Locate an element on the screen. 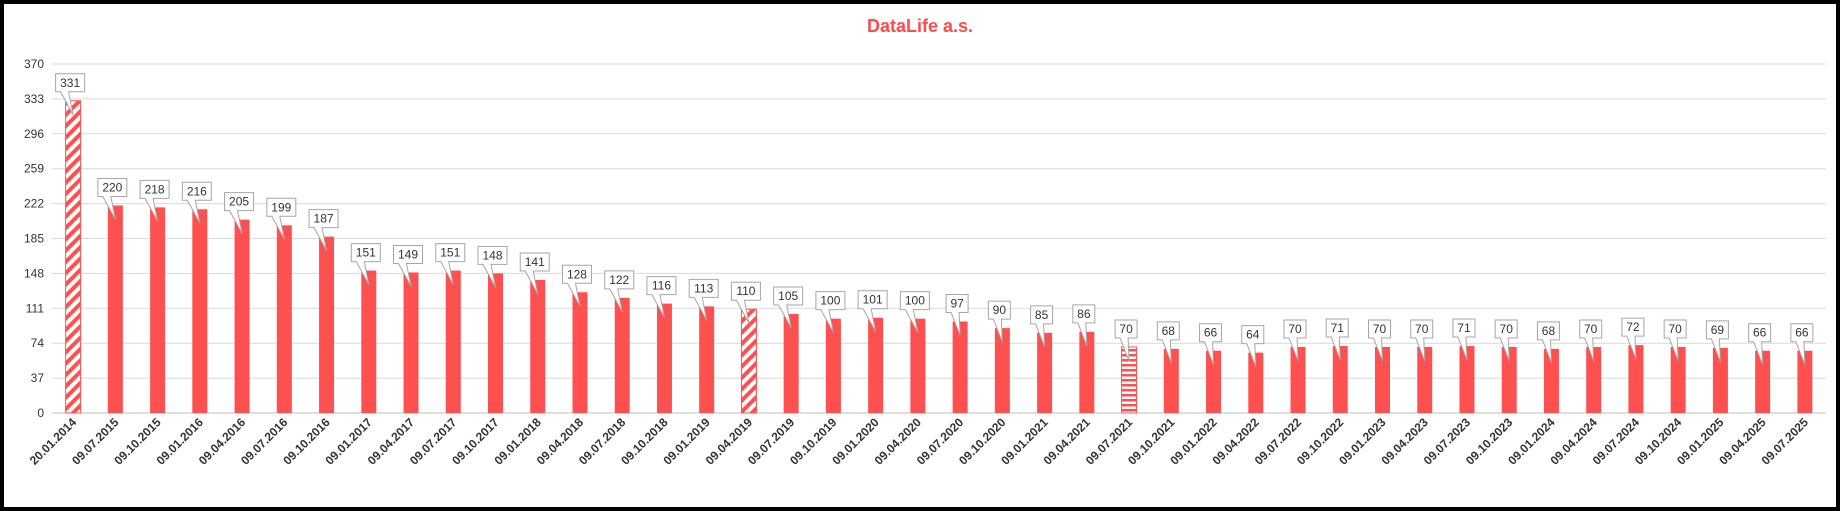 This screenshot has height=511, width=1840. data-label-text: 216 is located at coordinates (197, 191).